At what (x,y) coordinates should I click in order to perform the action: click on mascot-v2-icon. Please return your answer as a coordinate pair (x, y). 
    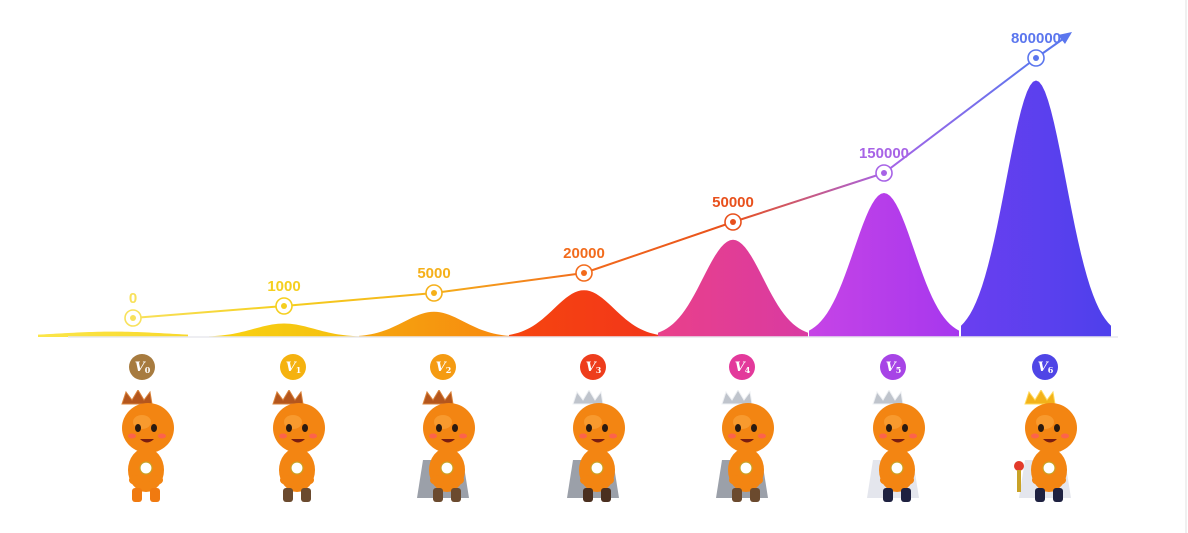
    Looking at the image, I should click on (446, 446).